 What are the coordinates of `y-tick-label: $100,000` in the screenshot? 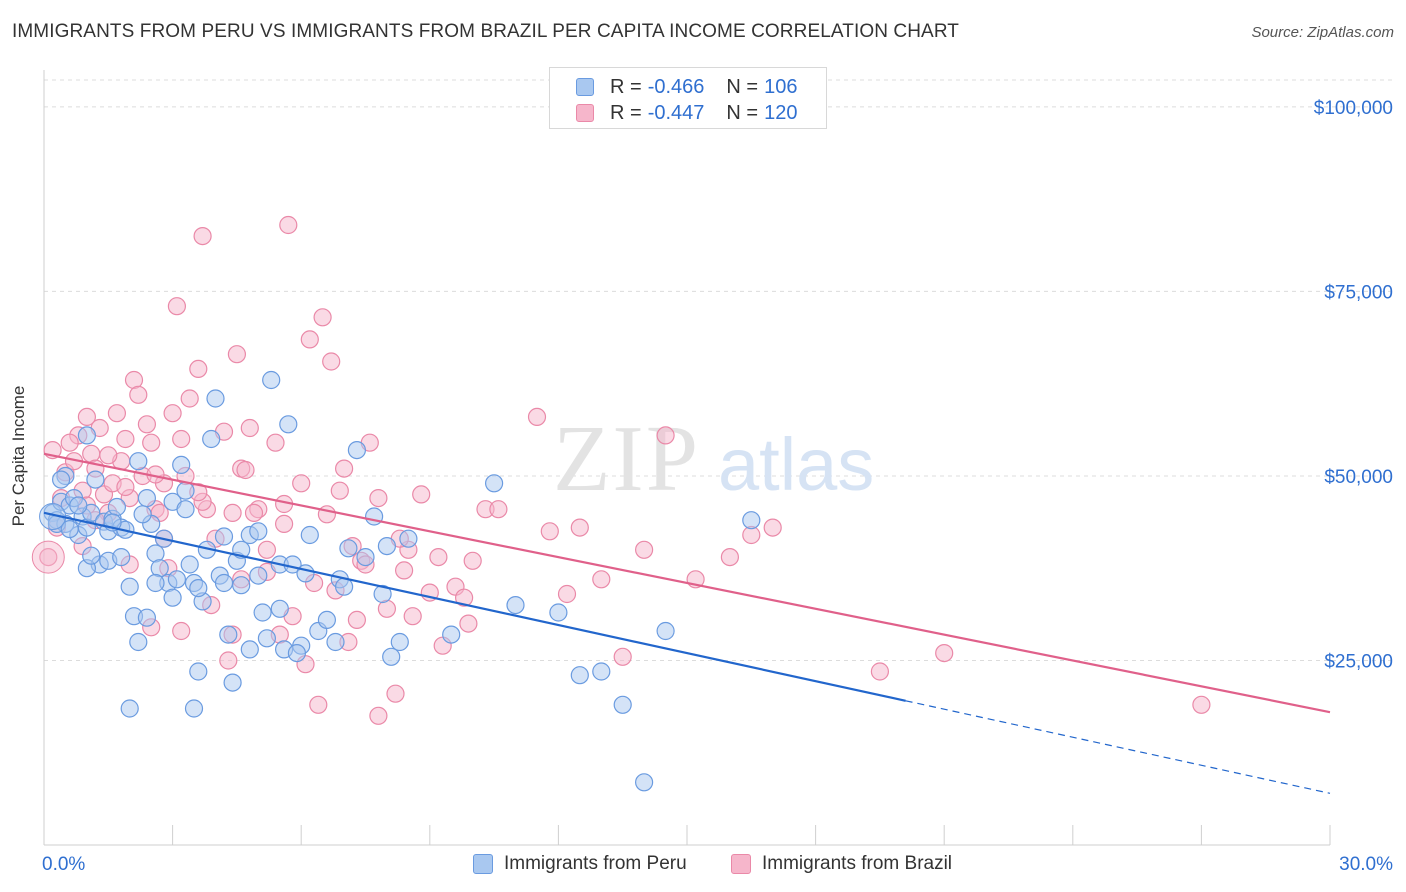 It's located at (1353, 108).